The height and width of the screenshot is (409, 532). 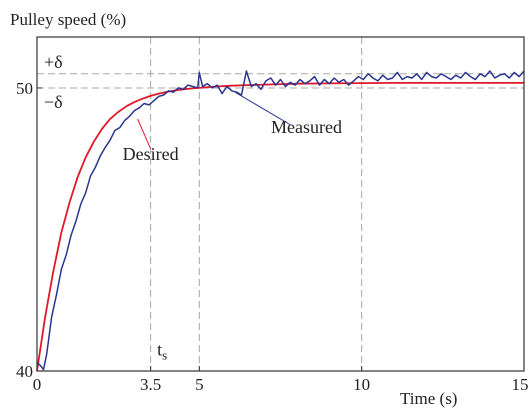 I want to click on x-tick-label-0: 0, so click(x=37, y=384).